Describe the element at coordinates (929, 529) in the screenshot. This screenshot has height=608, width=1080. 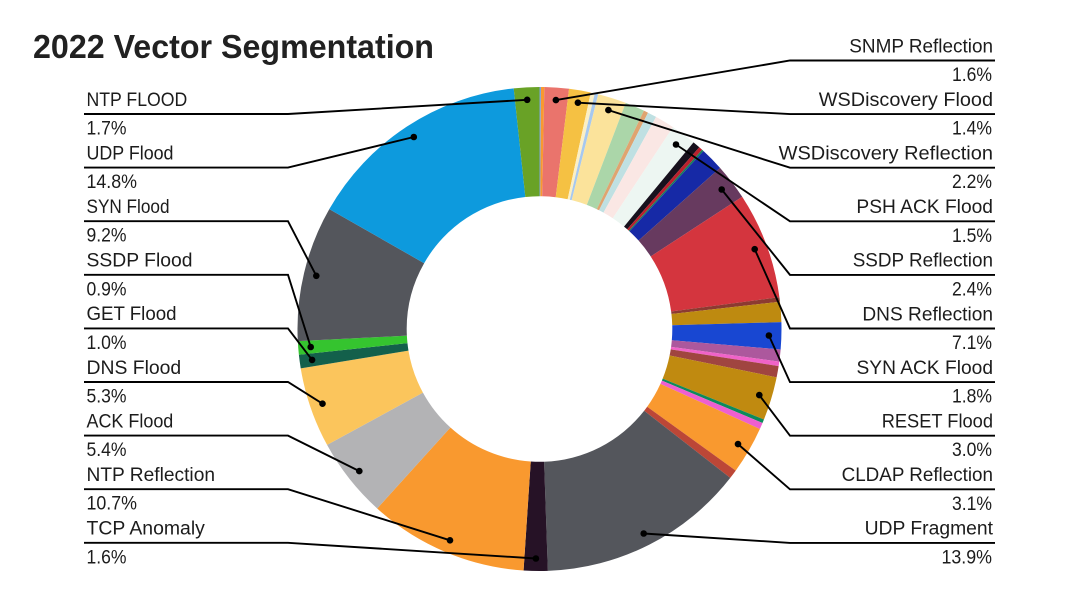
I see `svg-text: UDP Fragment` at that location.